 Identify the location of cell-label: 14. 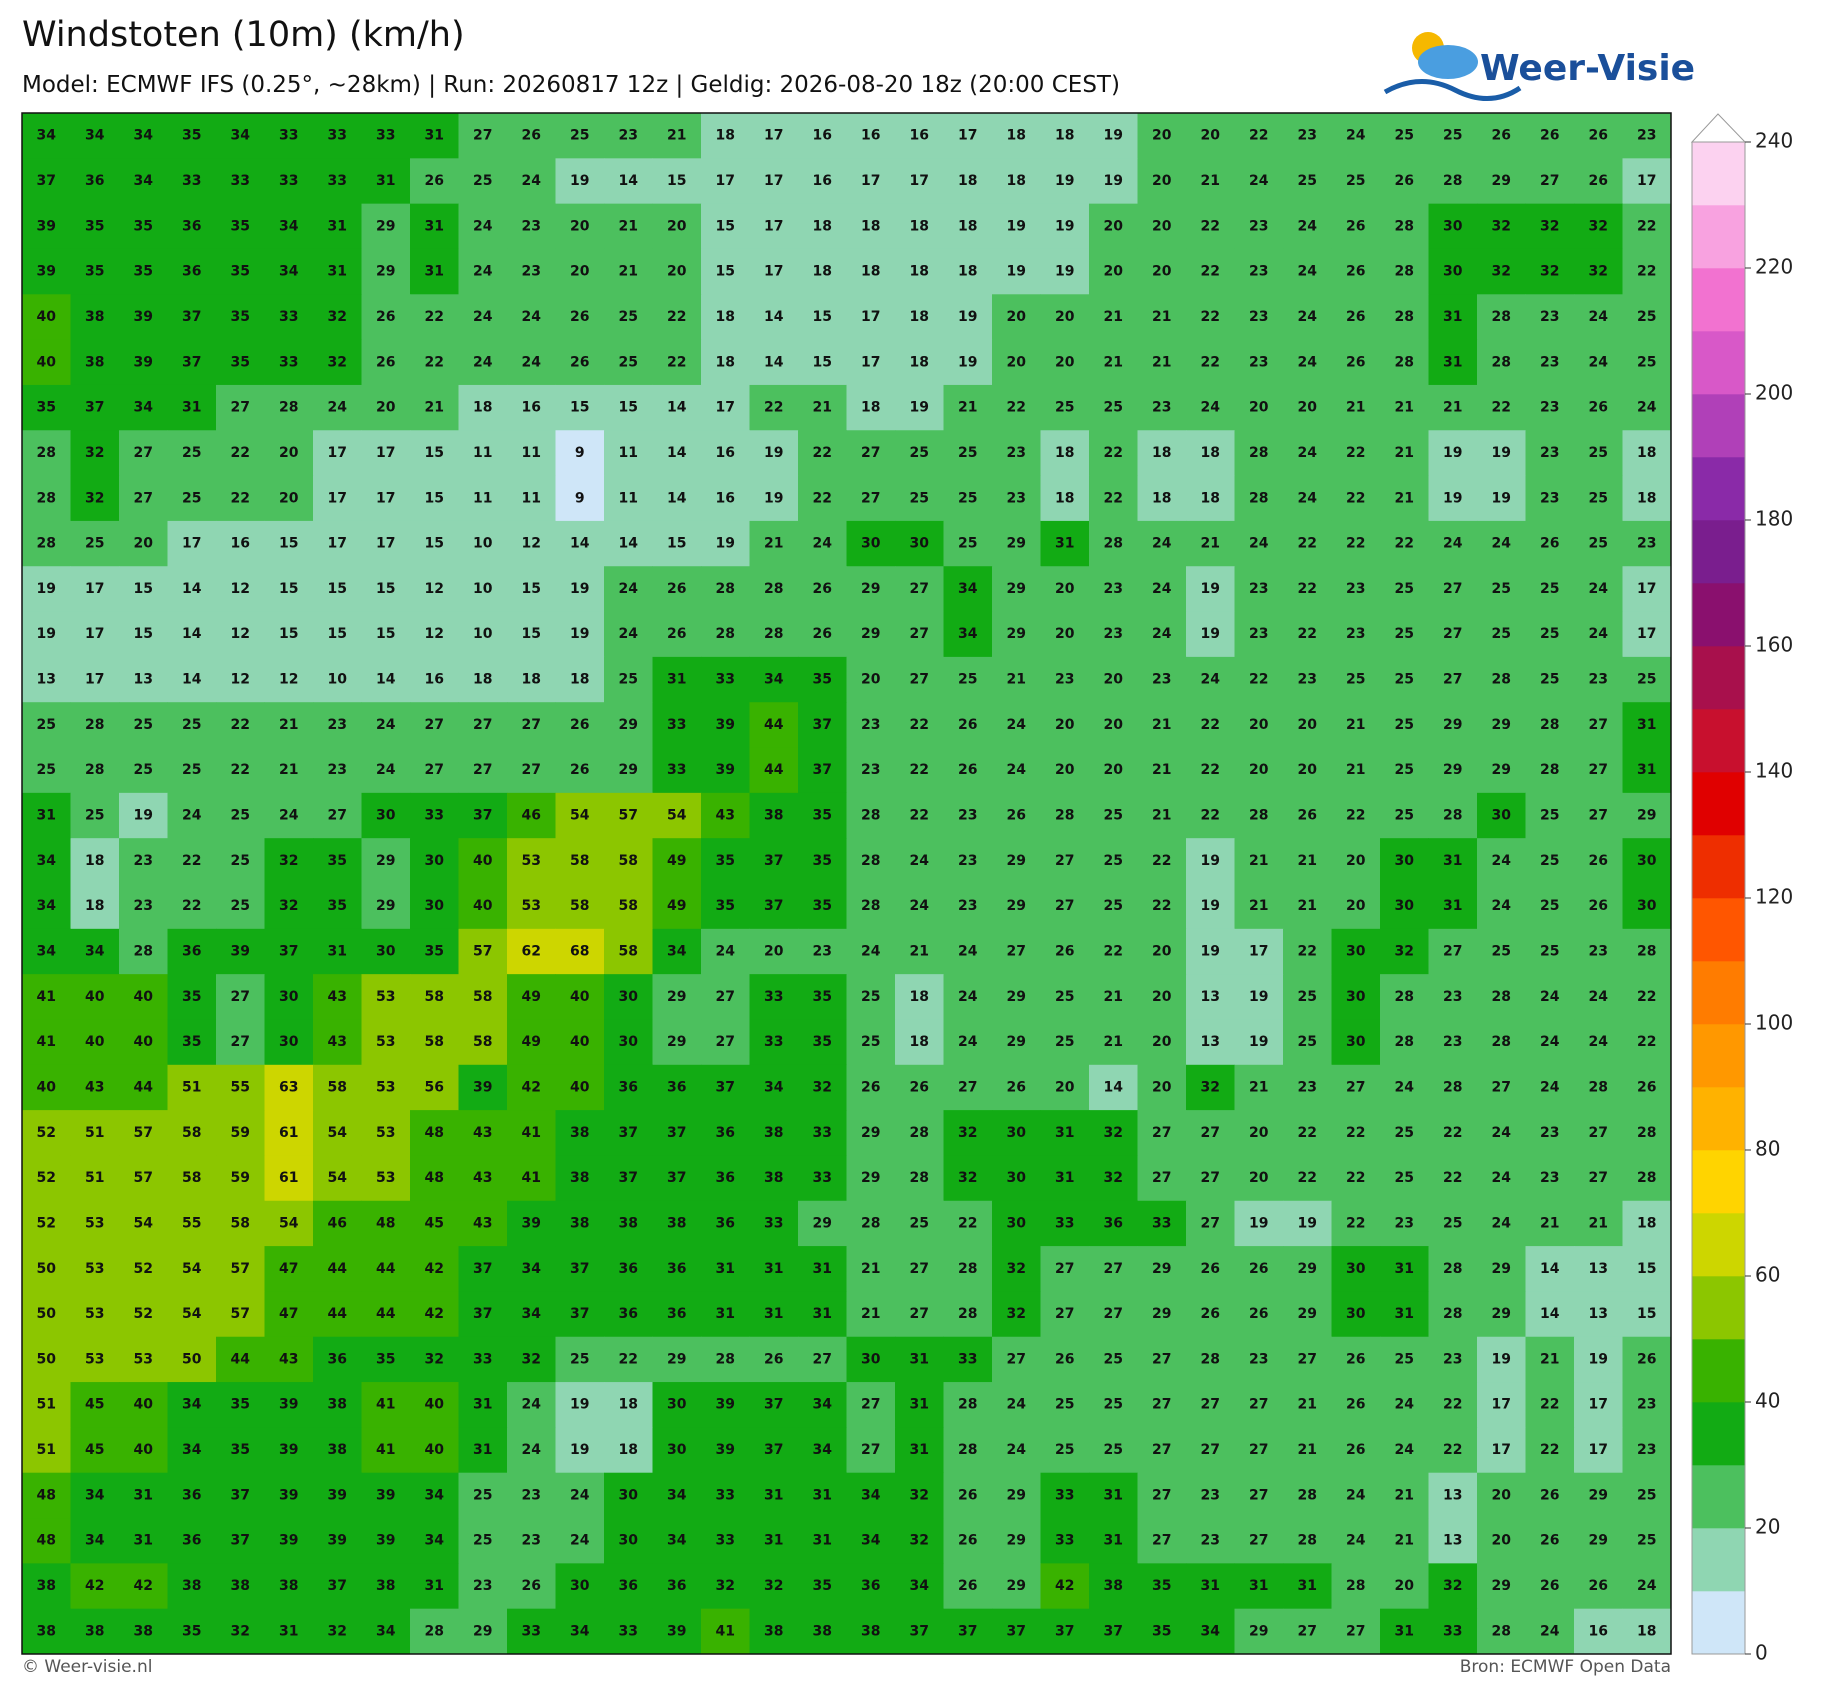
(192, 680).